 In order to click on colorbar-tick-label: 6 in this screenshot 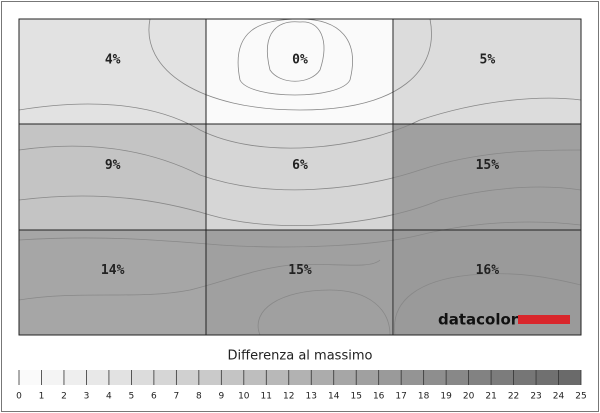, I will do `click(154, 397)`.